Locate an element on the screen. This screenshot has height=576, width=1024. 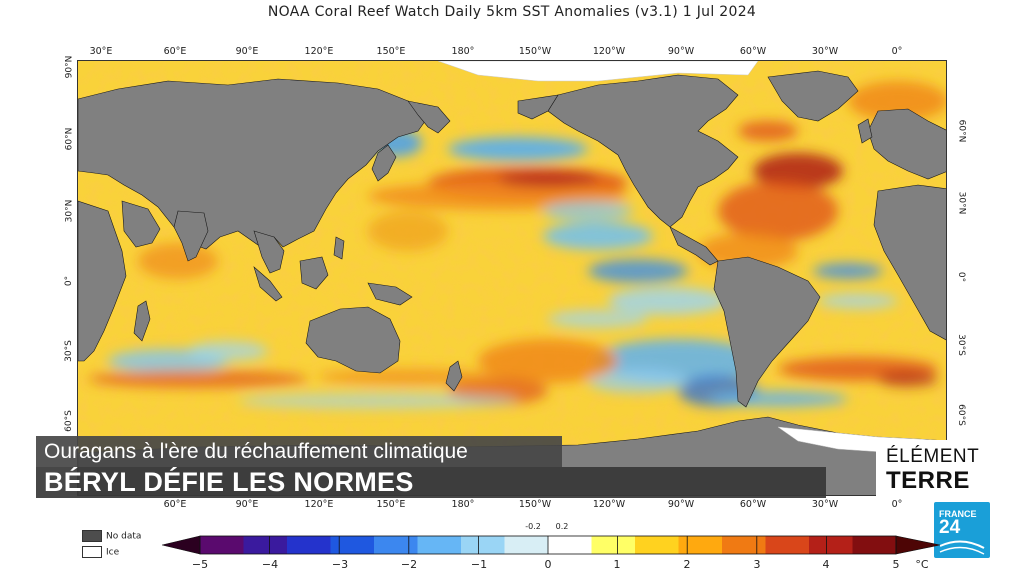
channel-logo-line1: FRANCE is located at coordinates (958, 514).